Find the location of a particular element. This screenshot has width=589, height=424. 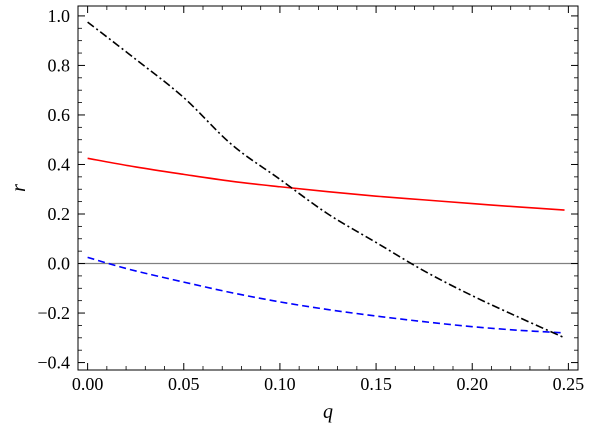

y-tick-label: −0.4 is located at coordinates (53, 363).